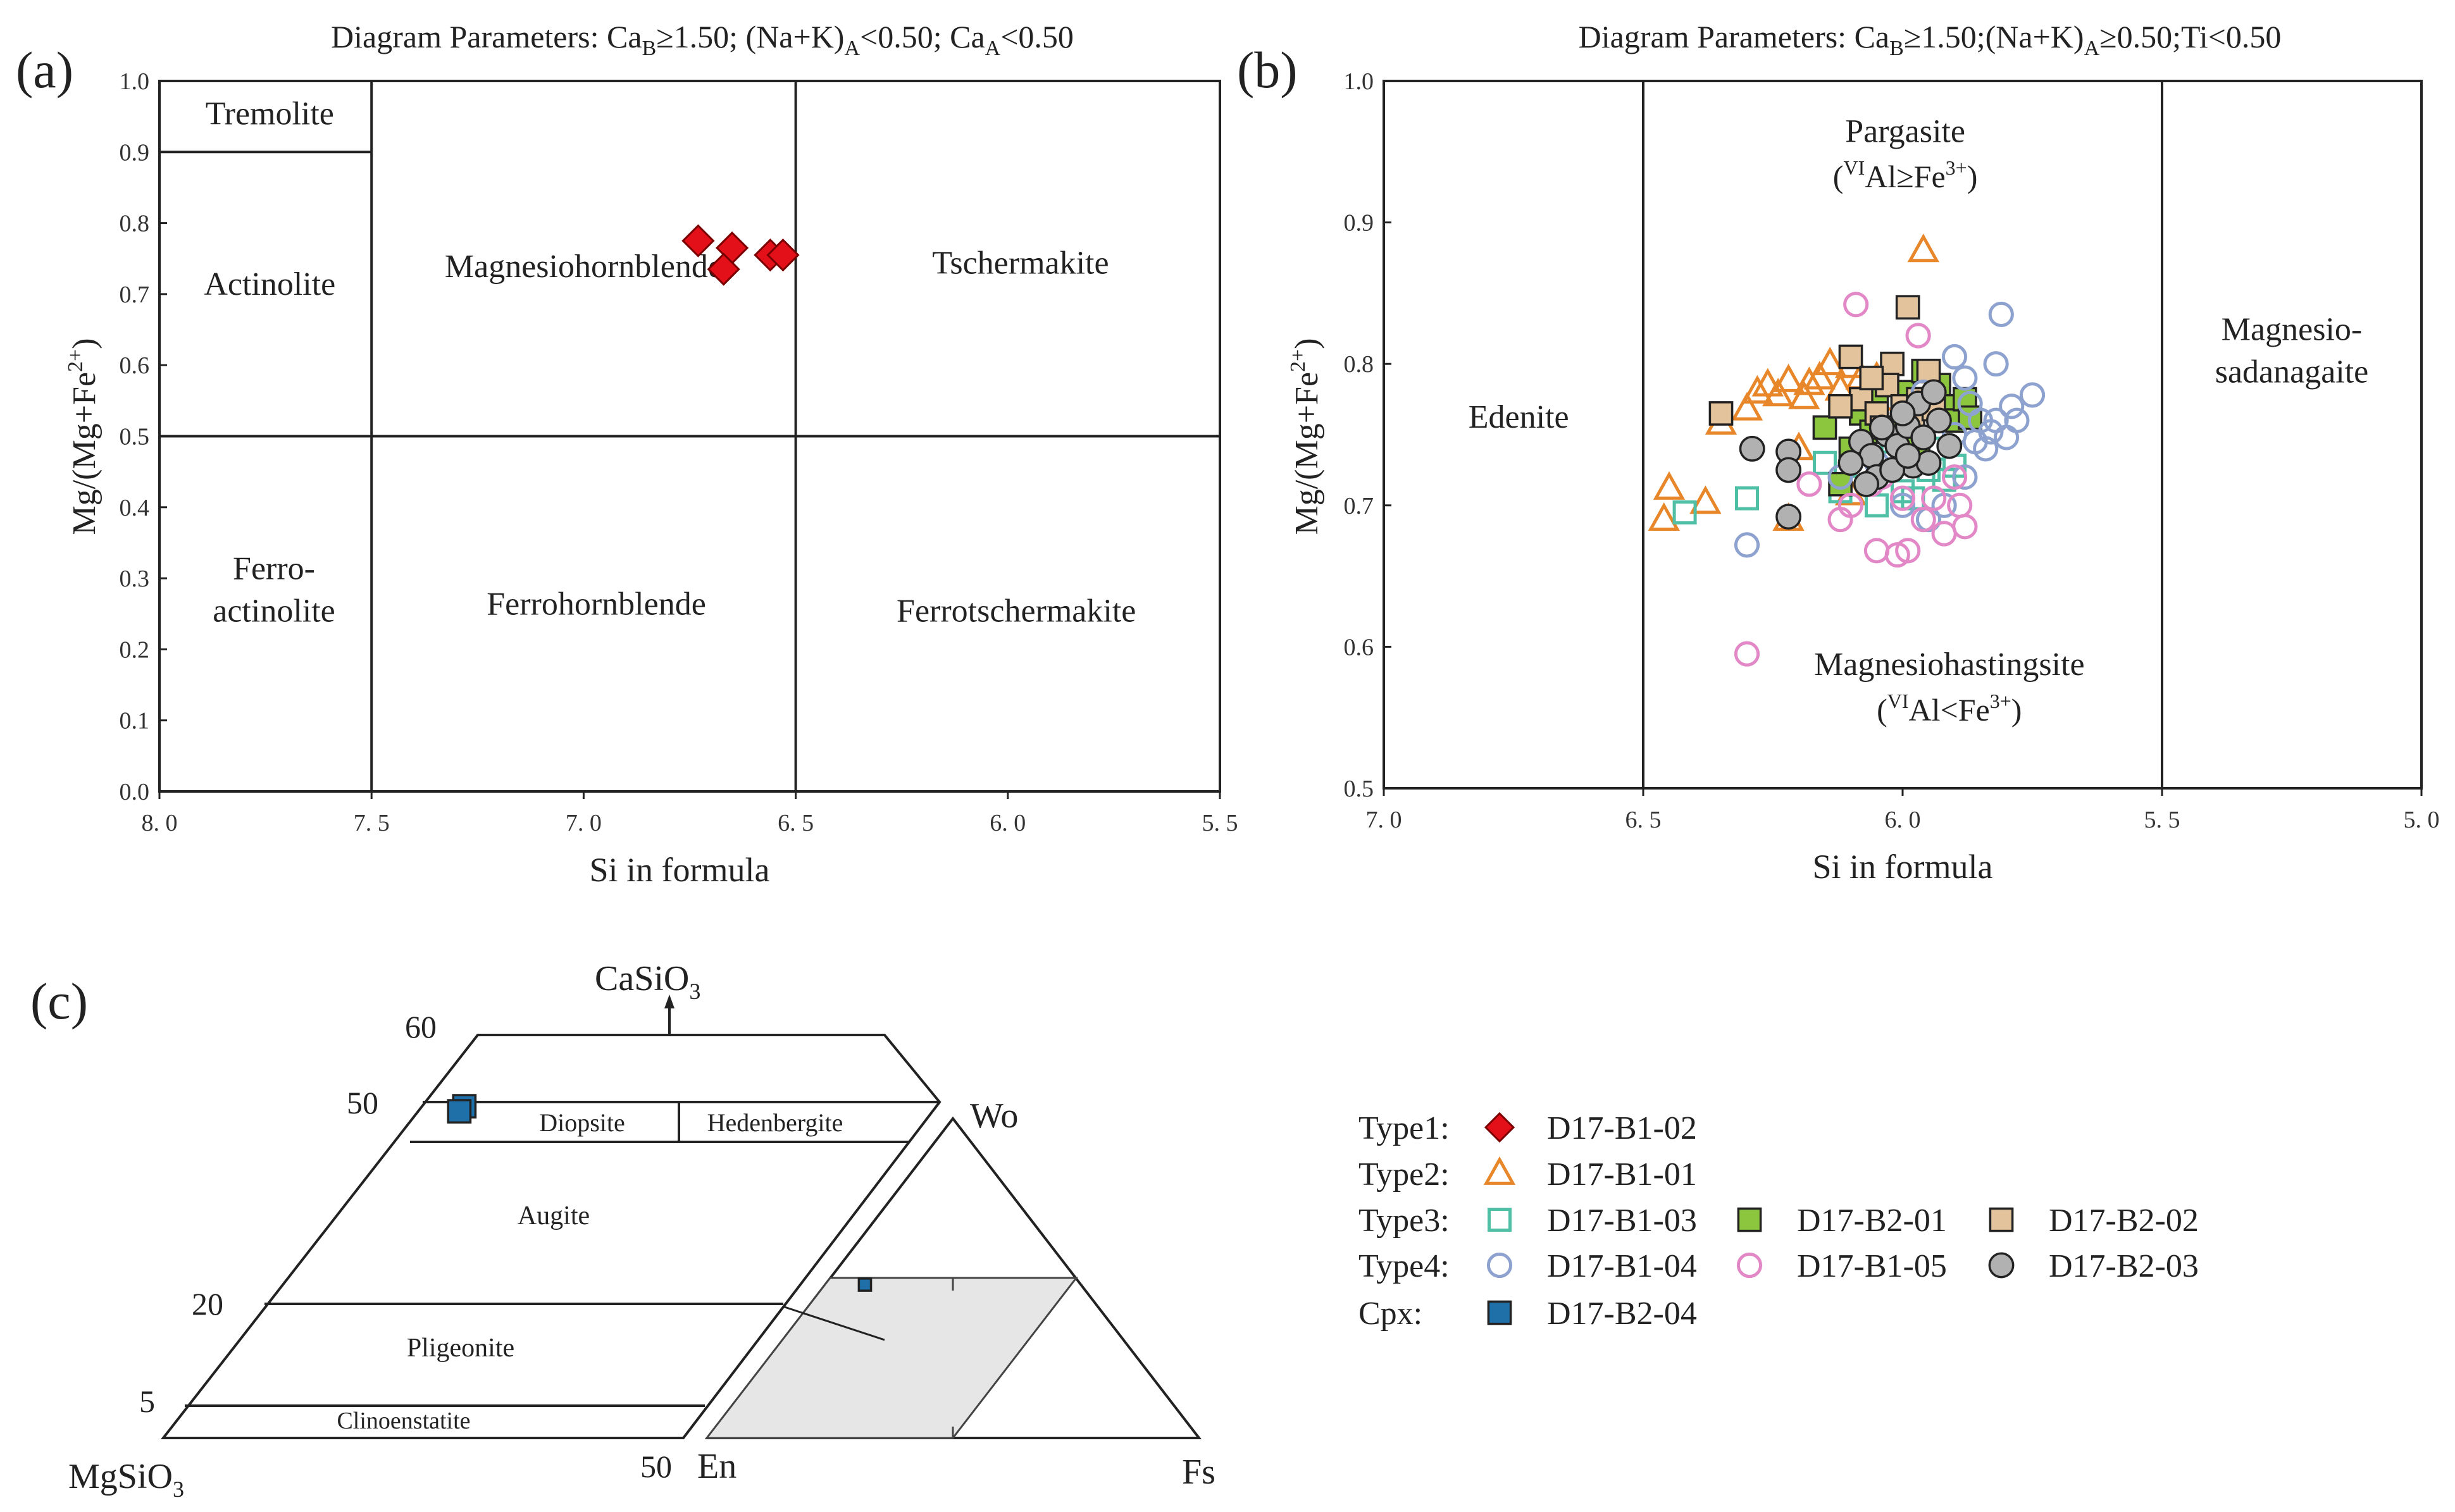 The height and width of the screenshot is (1512, 2455). What do you see at coordinates (1404, 1266) in the screenshot?
I see `legend-group-type4: Type4:` at bounding box center [1404, 1266].